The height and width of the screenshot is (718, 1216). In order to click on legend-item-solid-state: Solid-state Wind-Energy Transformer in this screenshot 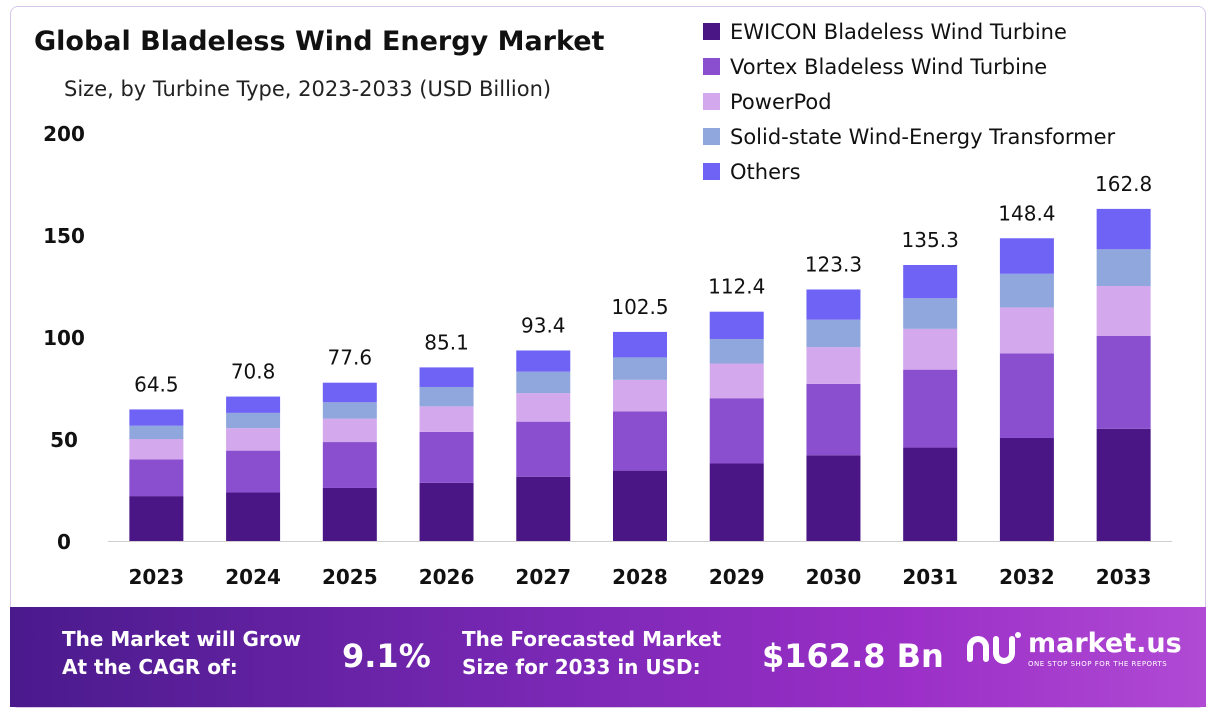, I will do `click(909, 136)`.